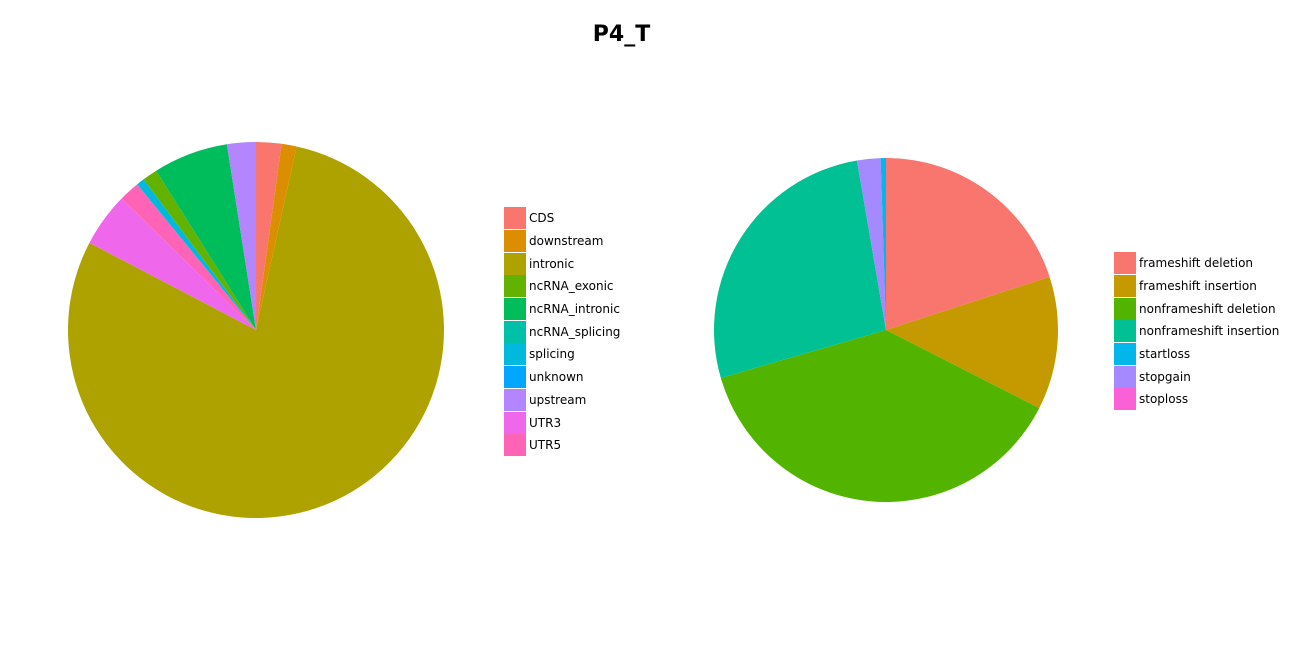 This screenshot has width=1300, height=650. I want to click on legend-label: UTR3, so click(545, 422).